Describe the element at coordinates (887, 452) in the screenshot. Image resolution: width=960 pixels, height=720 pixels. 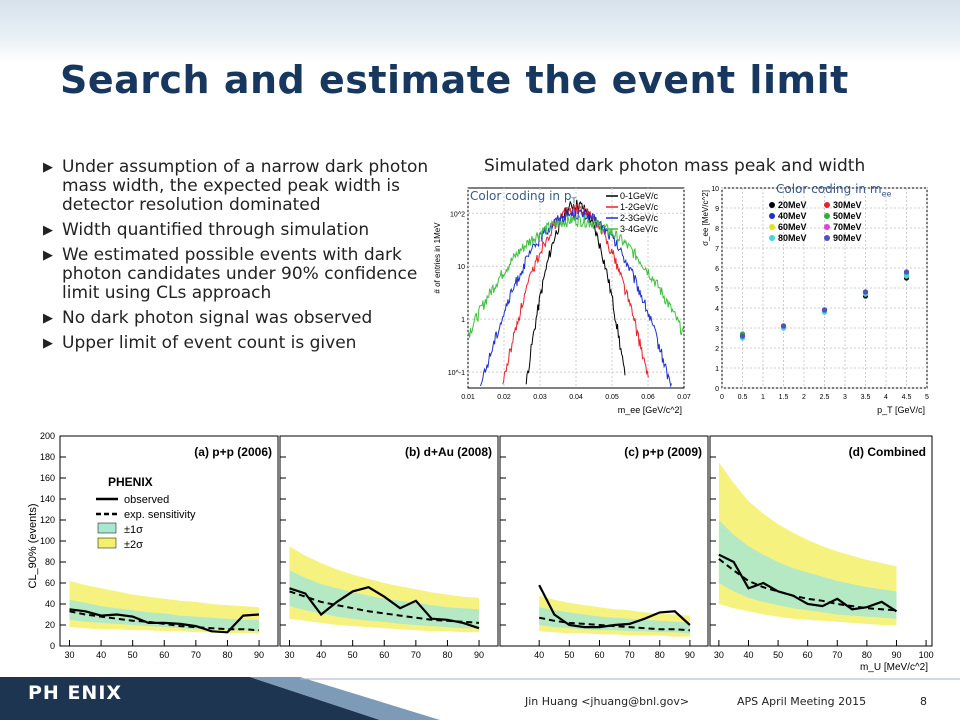
I see `panel-label: (d) Combined` at that location.